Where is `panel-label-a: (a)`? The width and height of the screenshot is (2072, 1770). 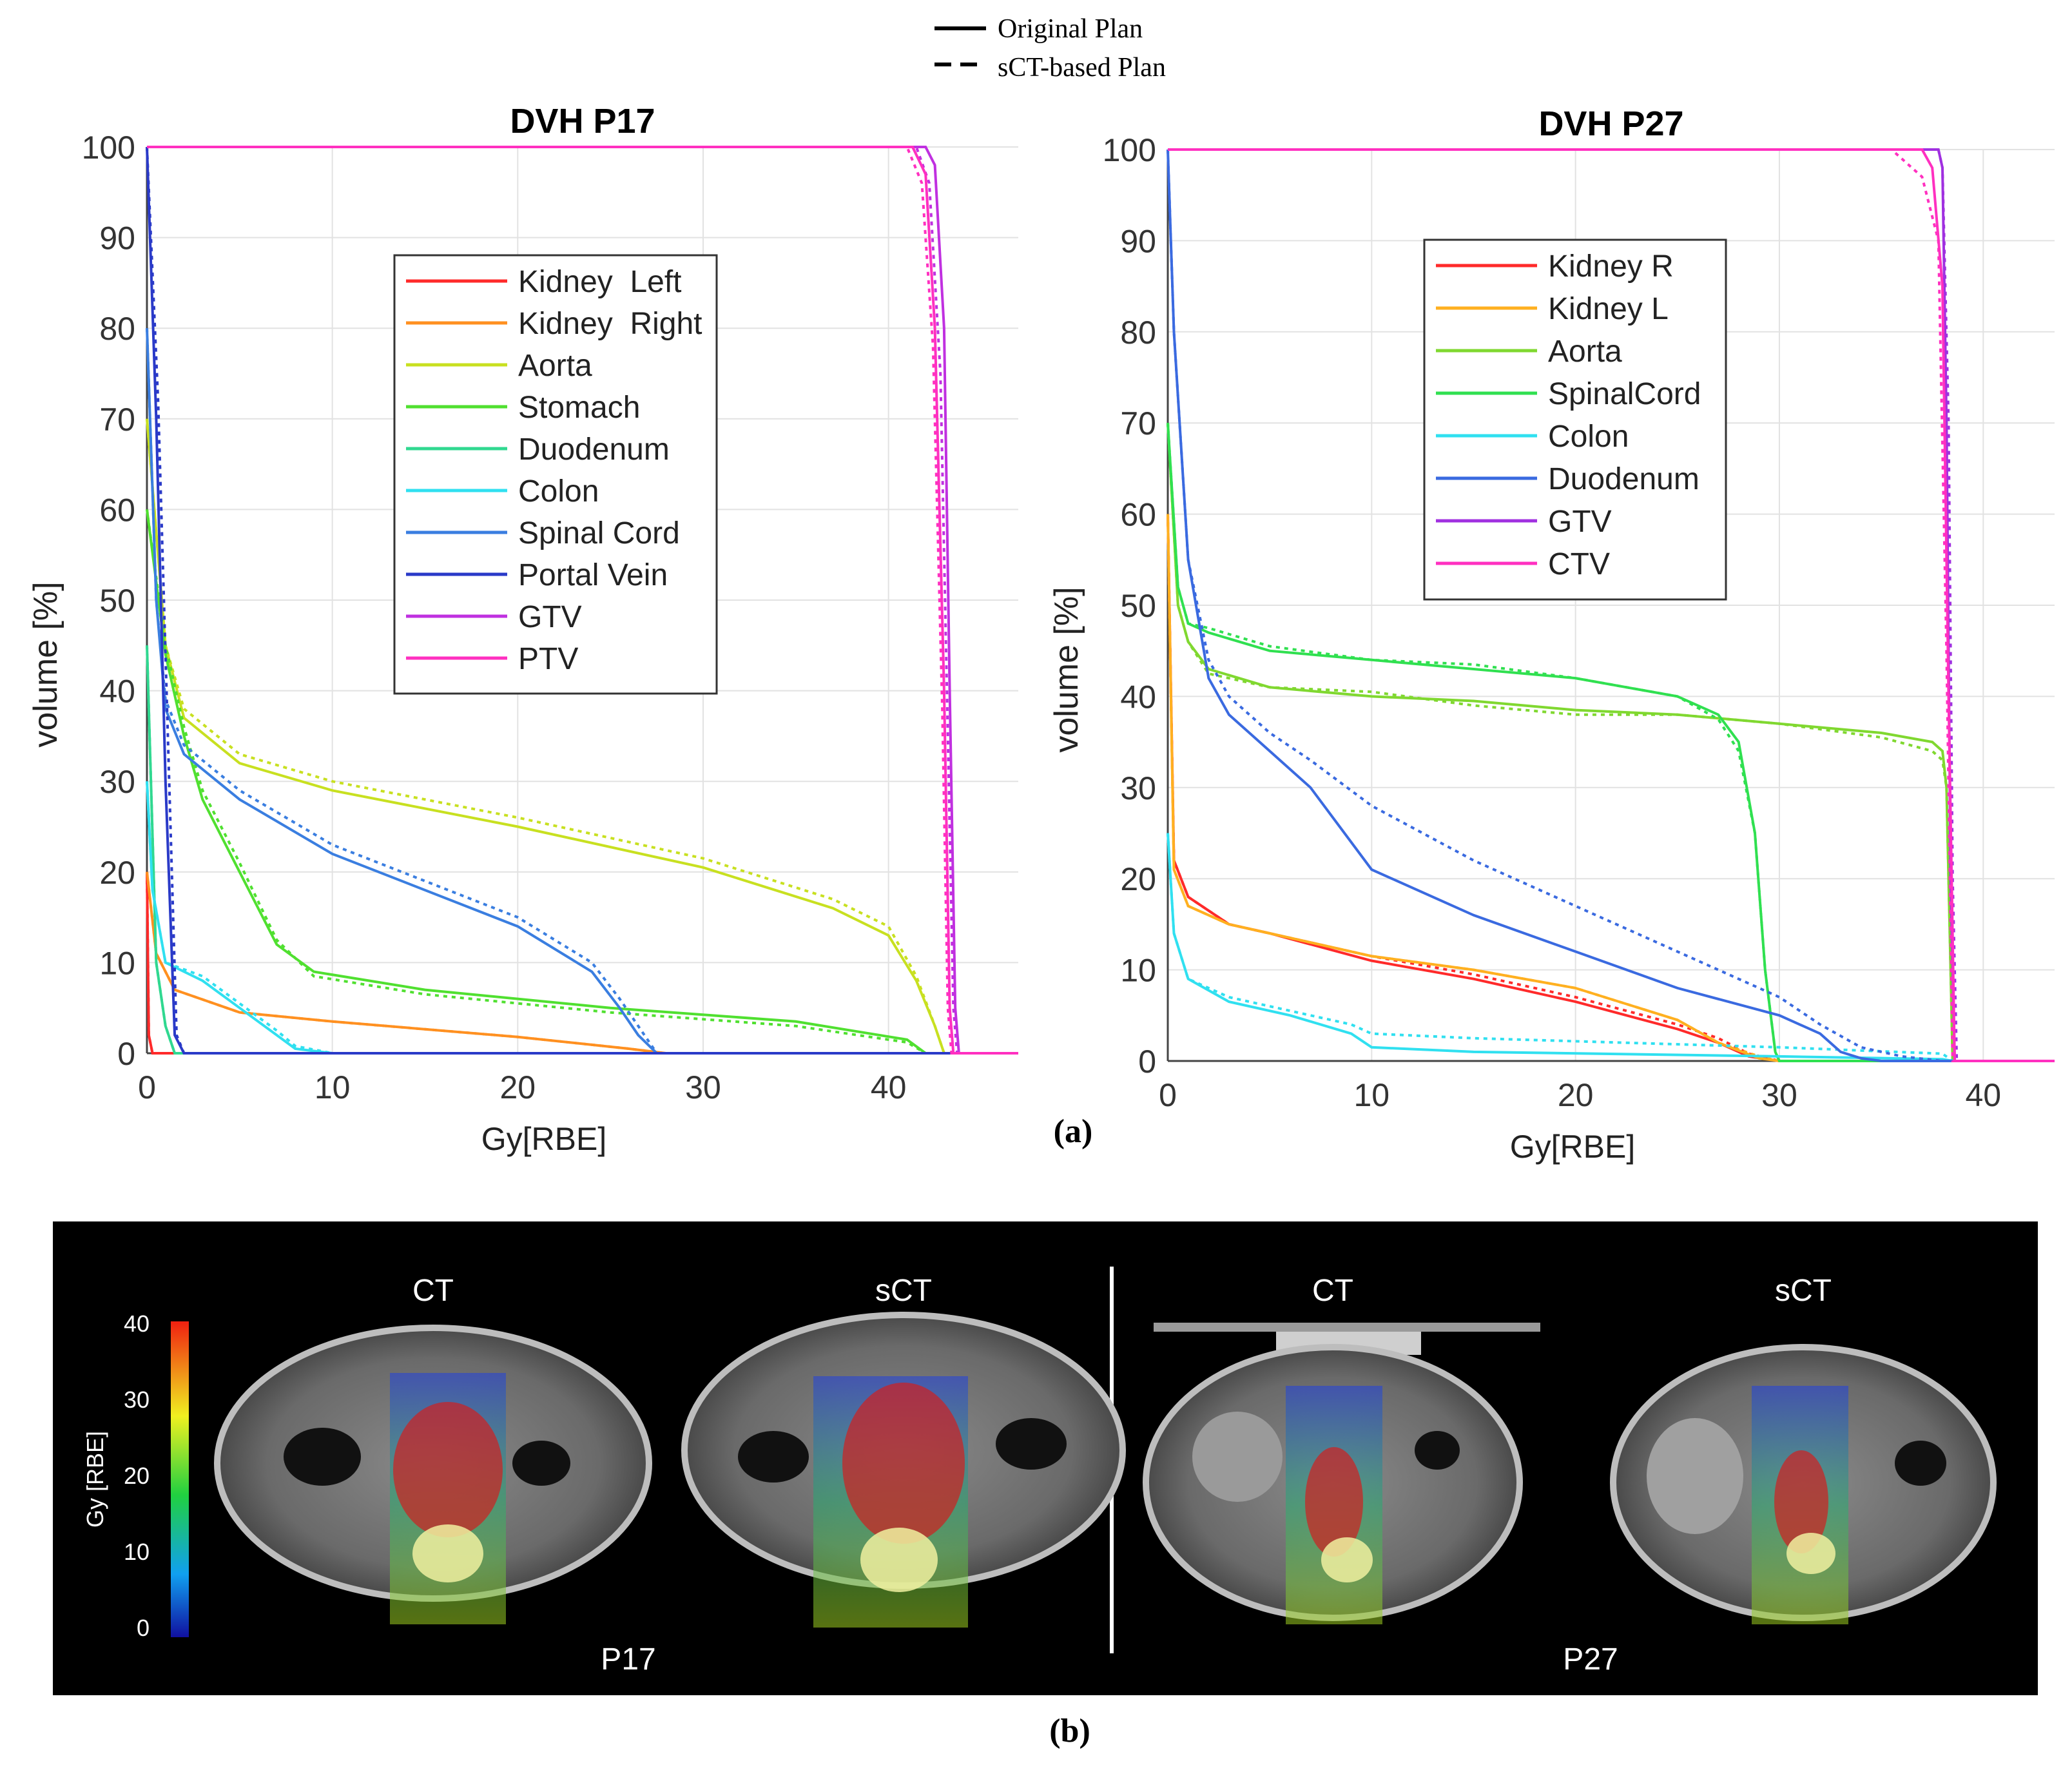 panel-label-a: (a) is located at coordinates (1073, 1131).